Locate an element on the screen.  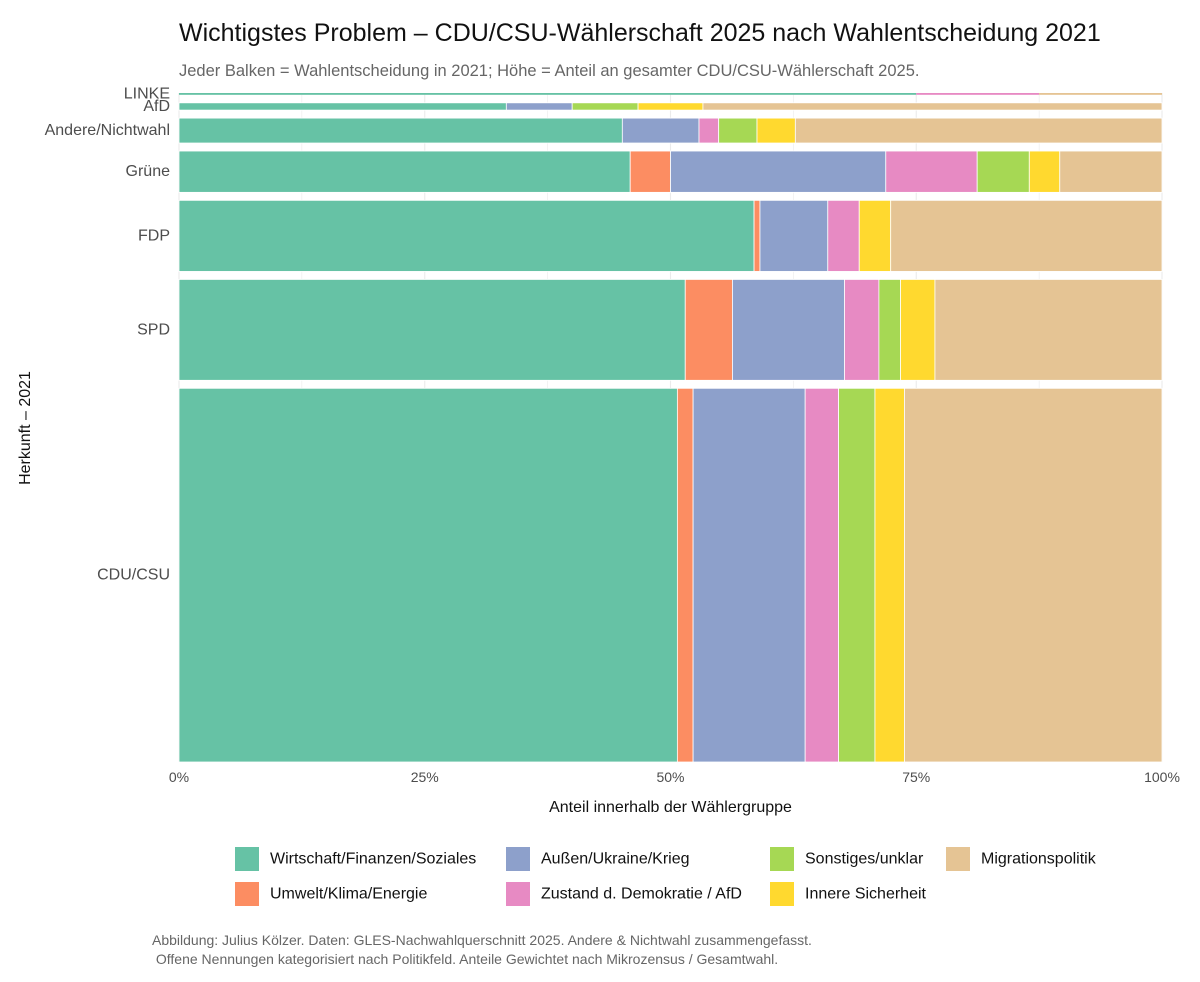
bar-segment-cdu-csu-migrationspolitik is located at coordinates (1033, 575).